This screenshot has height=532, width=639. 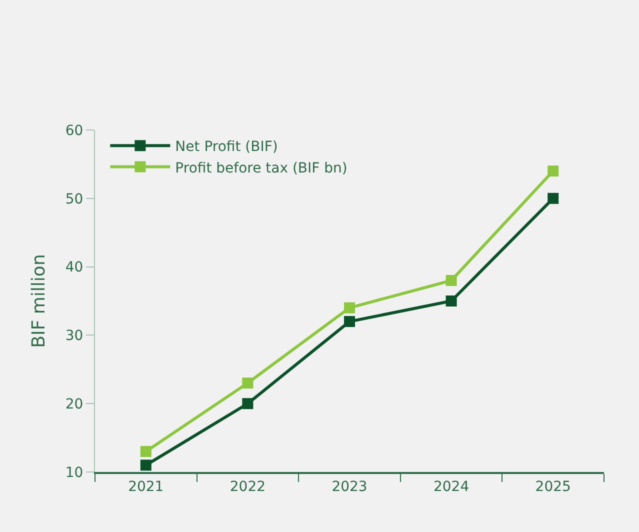 I want to click on legend-label: Net Profit (BIF), so click(x=226, y=147).